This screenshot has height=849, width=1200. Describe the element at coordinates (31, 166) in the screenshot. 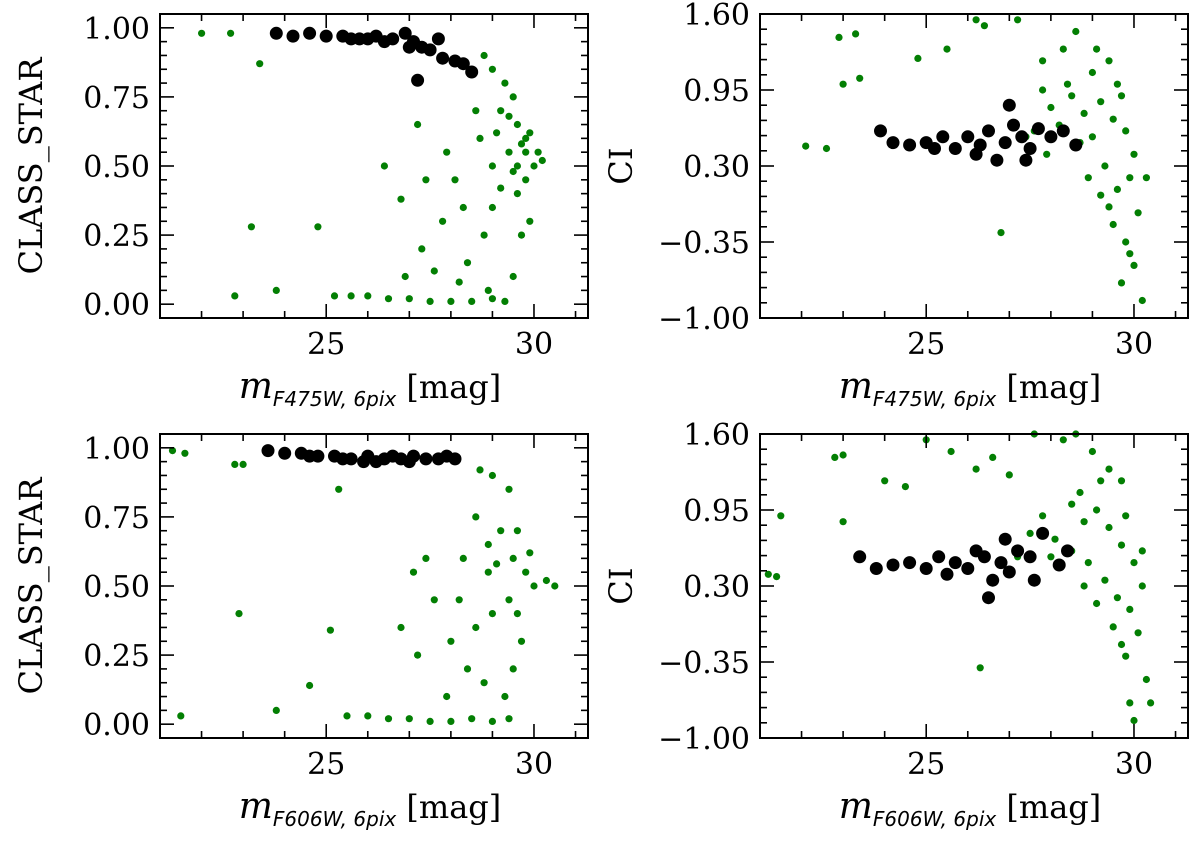

I see `y-axis-label: CLASS_STAR` at that location.